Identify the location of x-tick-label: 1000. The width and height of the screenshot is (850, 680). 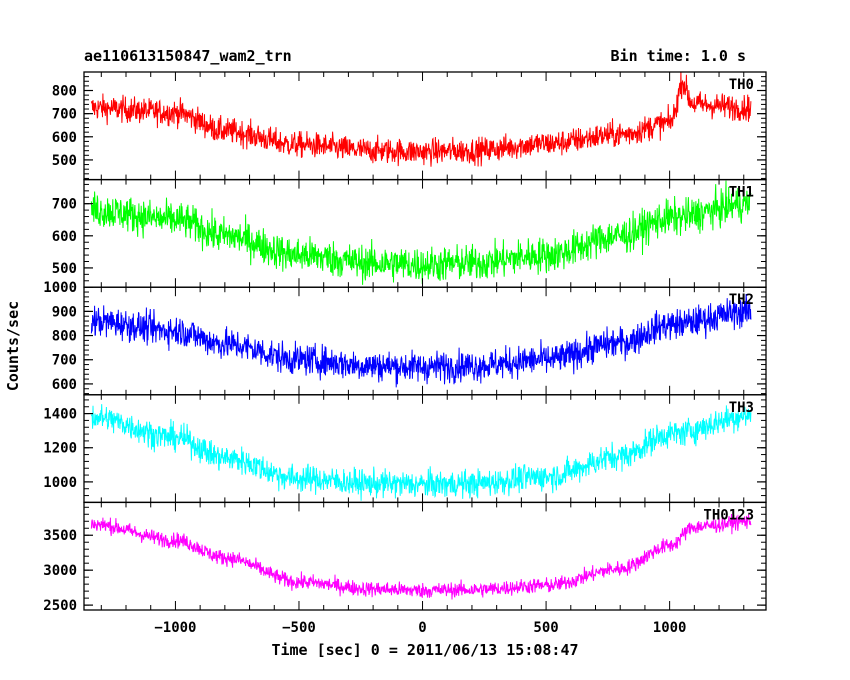
(670, 628).